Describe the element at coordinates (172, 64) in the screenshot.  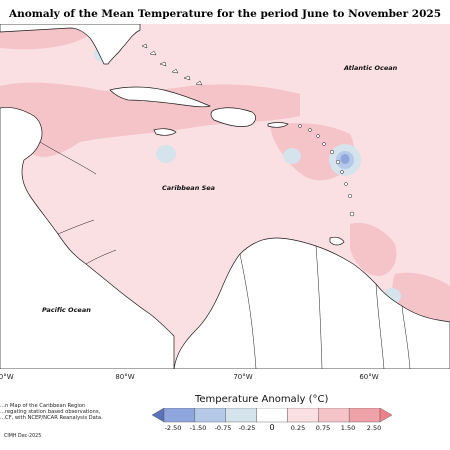
I see `islands-bahamas` at that location.